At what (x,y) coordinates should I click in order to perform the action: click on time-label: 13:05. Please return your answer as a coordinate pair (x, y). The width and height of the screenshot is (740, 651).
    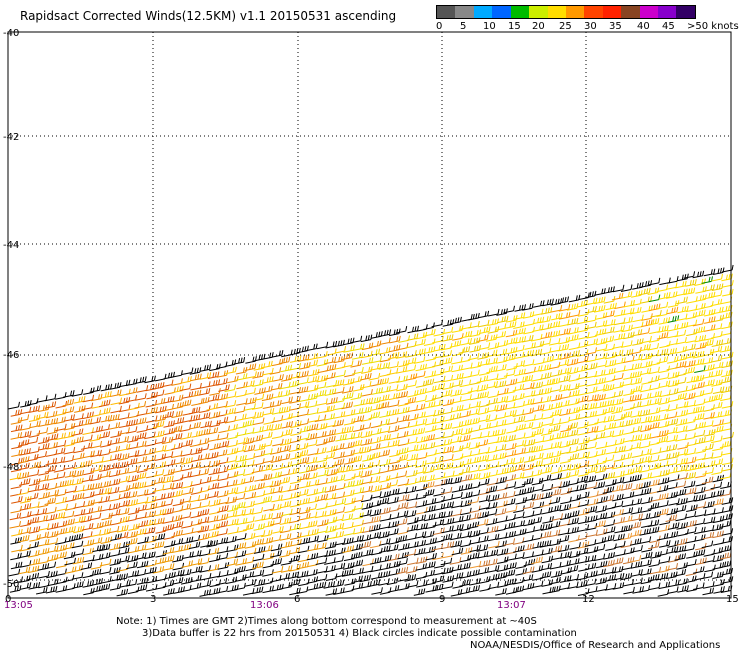
    Looking at the image, I should click on (18, 605).